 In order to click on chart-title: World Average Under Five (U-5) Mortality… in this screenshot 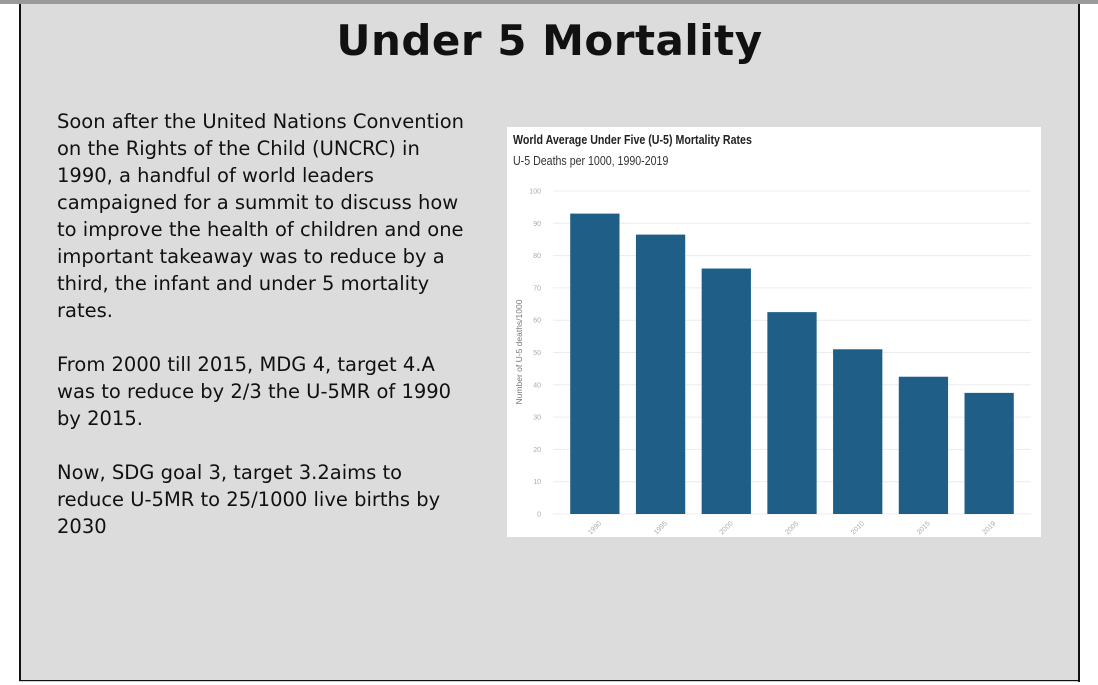, I will do `click(632, 139)`.